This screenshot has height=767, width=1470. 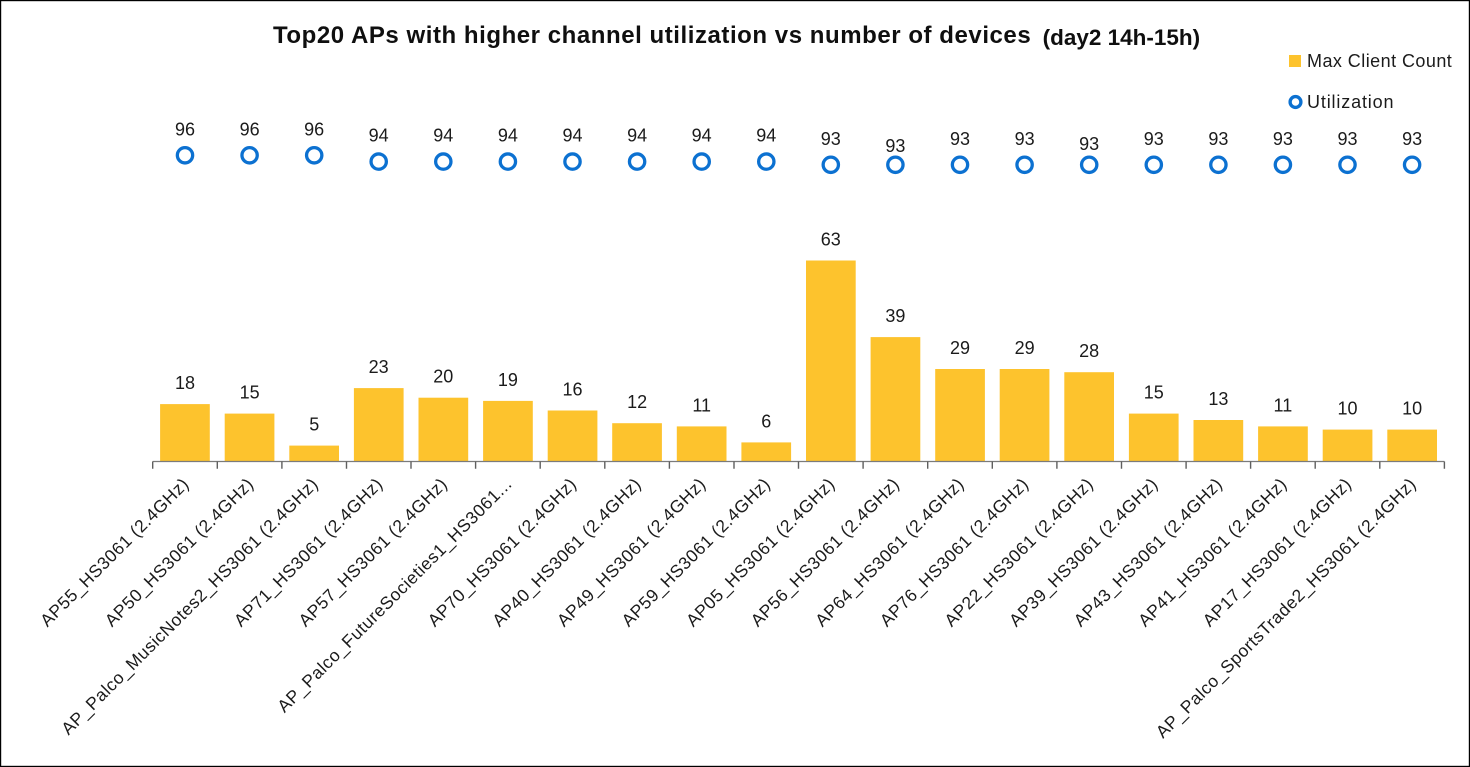 What do you see at coordinates (637, 402) in the screenshot?
I see `svg-text: 12` at bounding box center [637, 402].